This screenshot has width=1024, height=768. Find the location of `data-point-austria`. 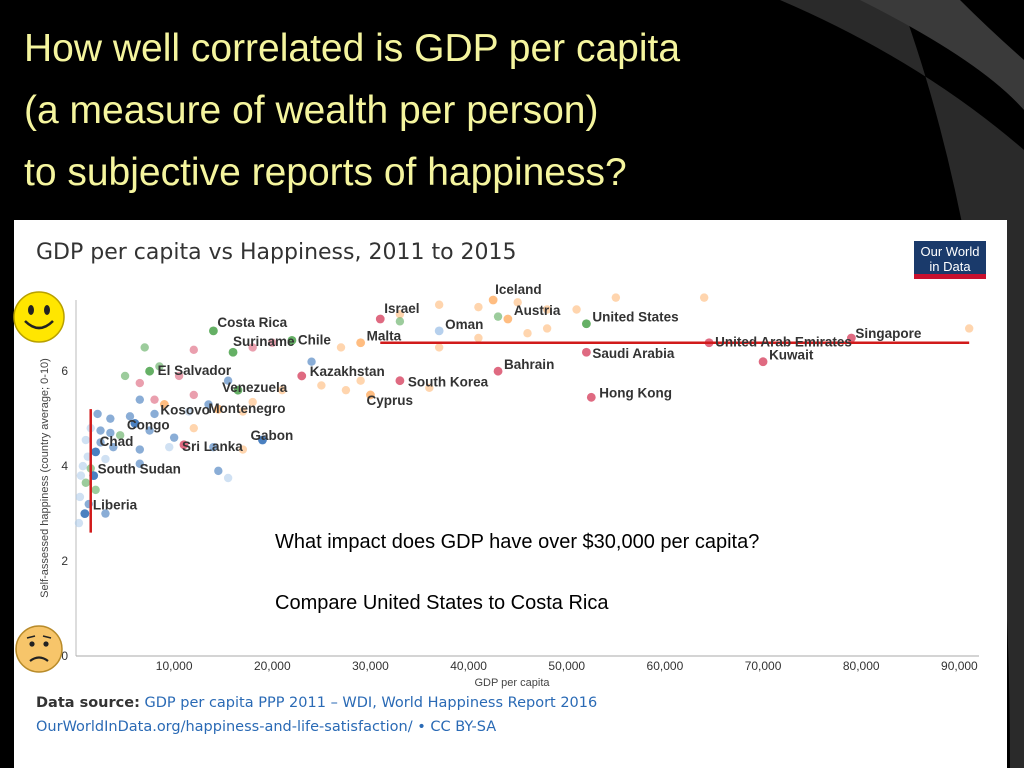

data-point-austria is located at coordinates (508, 319).